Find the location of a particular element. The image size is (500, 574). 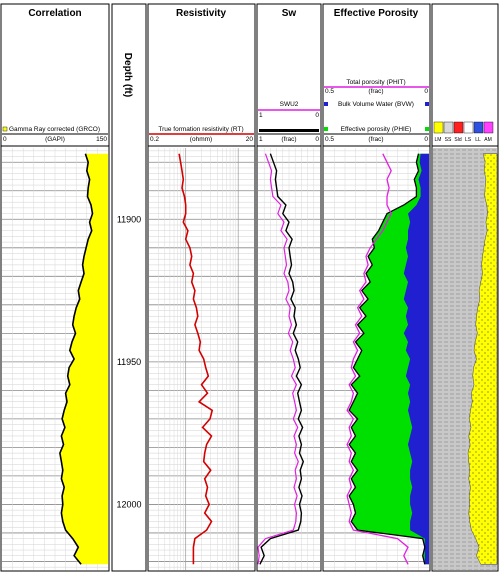

phie-unit: (frac) is located at coordinates (375, 139).